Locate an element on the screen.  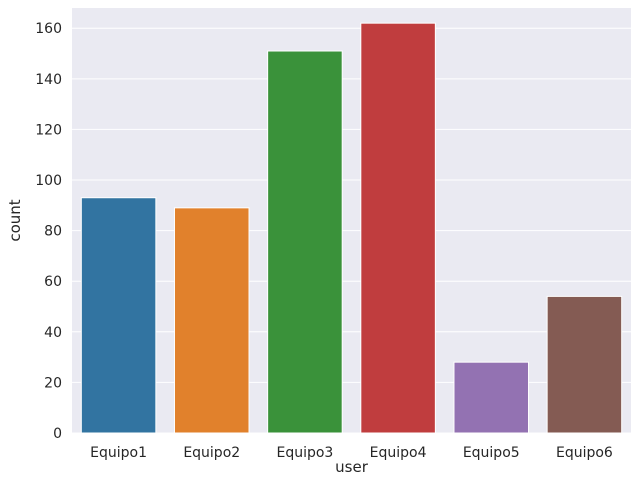
y-tick-label: 60 is located at coordinates (53, 282).